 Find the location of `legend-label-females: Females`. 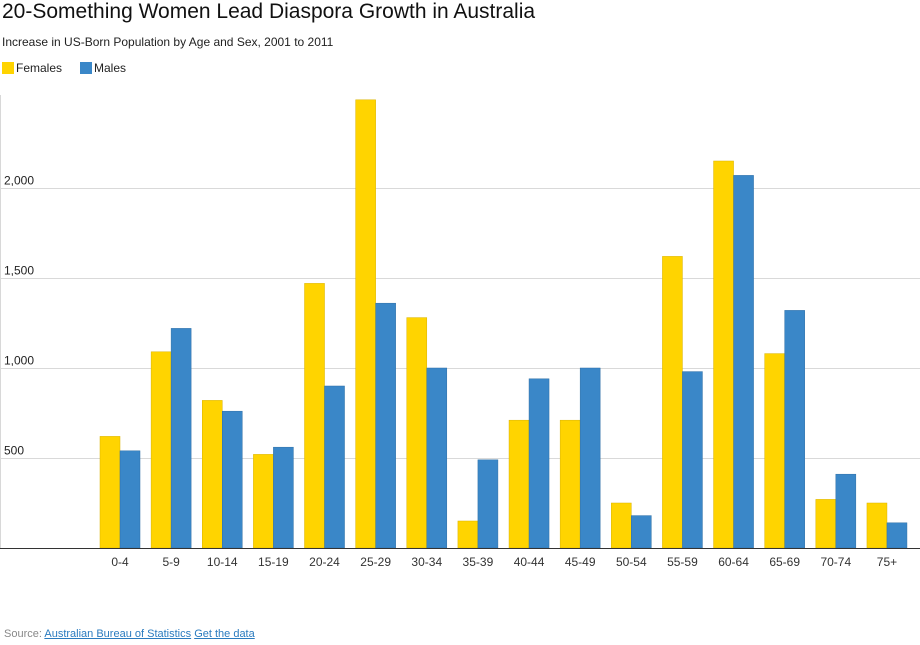

legend-label-females: Females is located at coordinates (39, 68).